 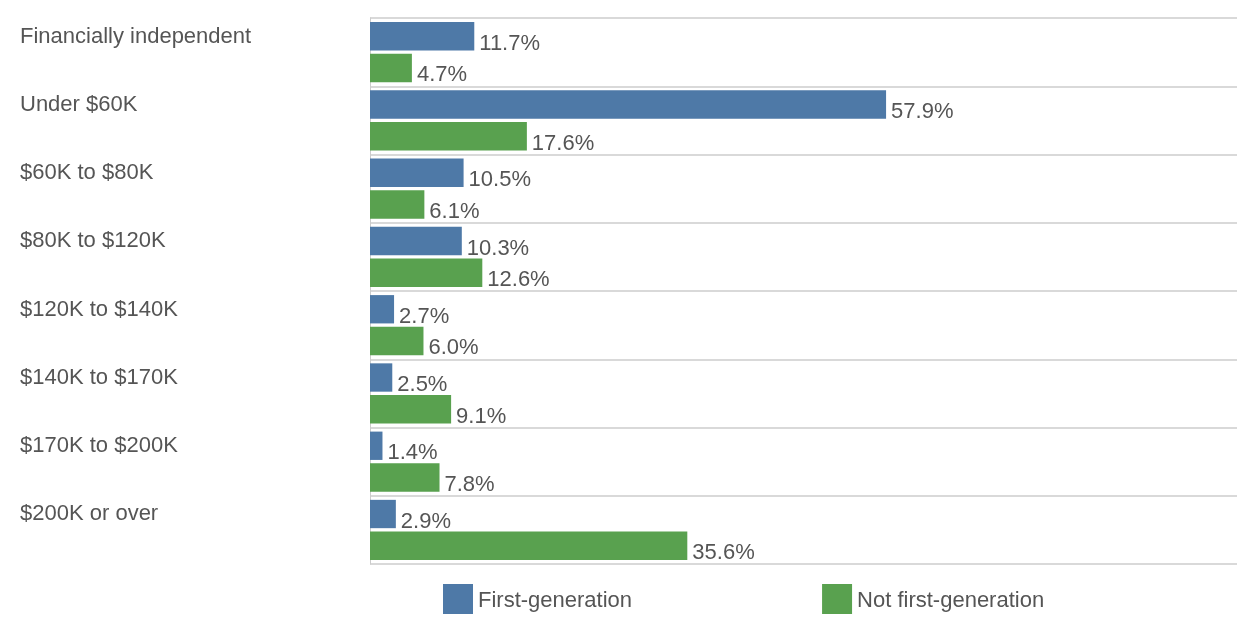 I want to click on y-tick-label: $60K to $80K, so click(x=87, y=172).